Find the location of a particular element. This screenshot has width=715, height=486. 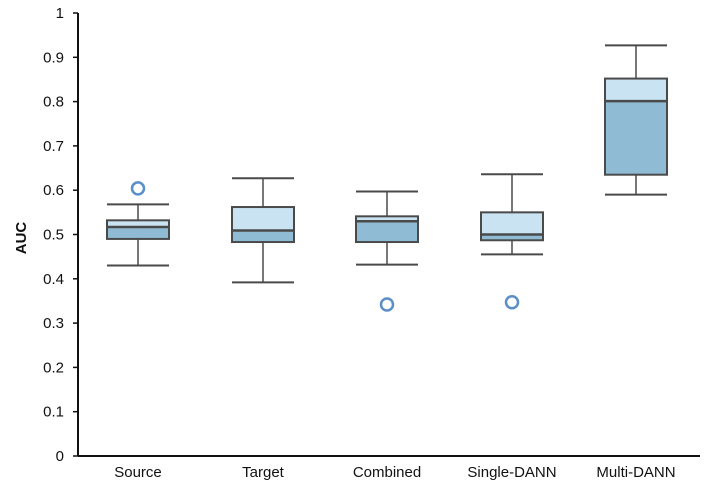

y-tick-label: 0 is located at coordinates (60, 456).